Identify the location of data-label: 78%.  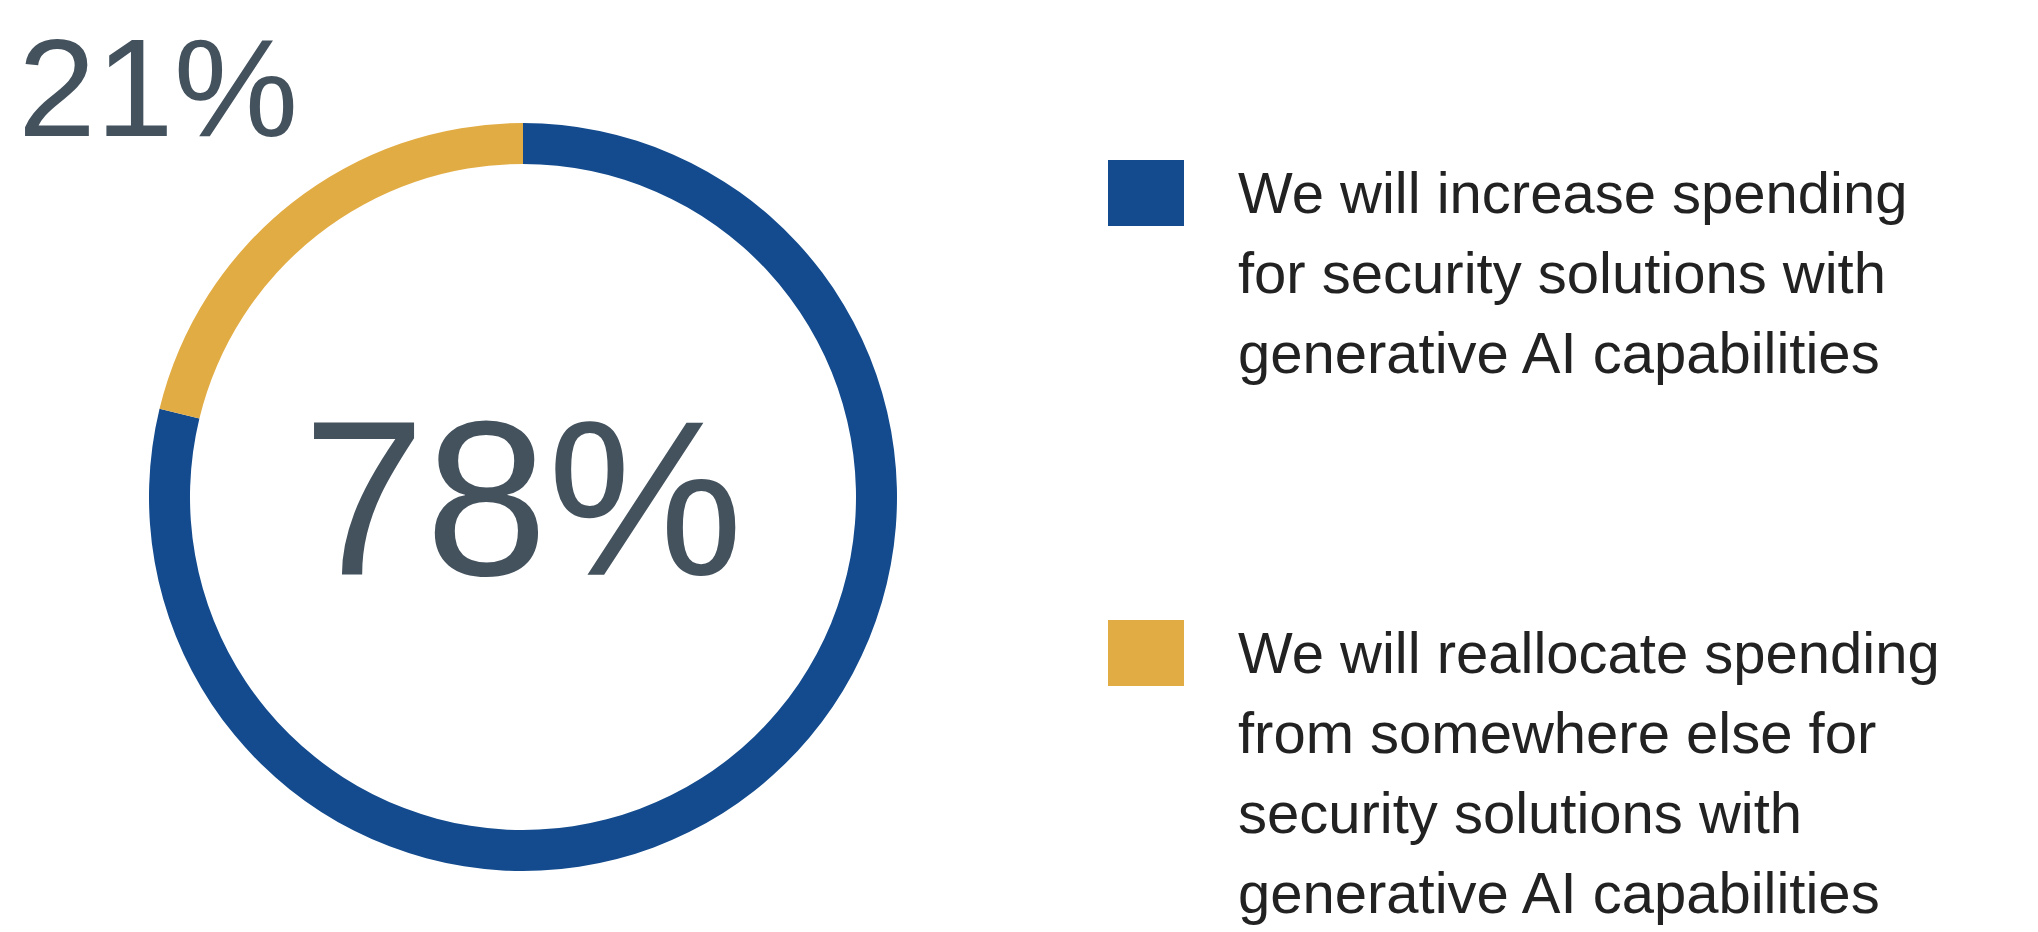
(523, 499).